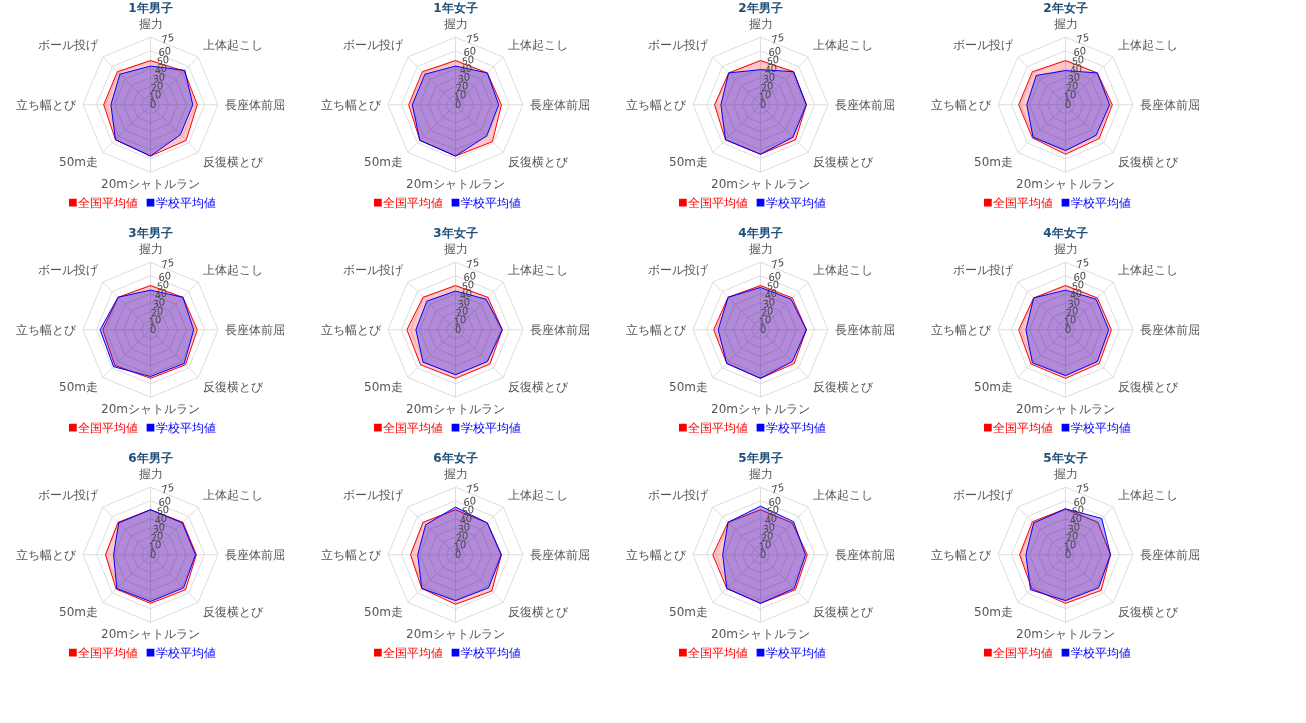  I want to click on chart-title: 5年女子, so click(1065, 458).